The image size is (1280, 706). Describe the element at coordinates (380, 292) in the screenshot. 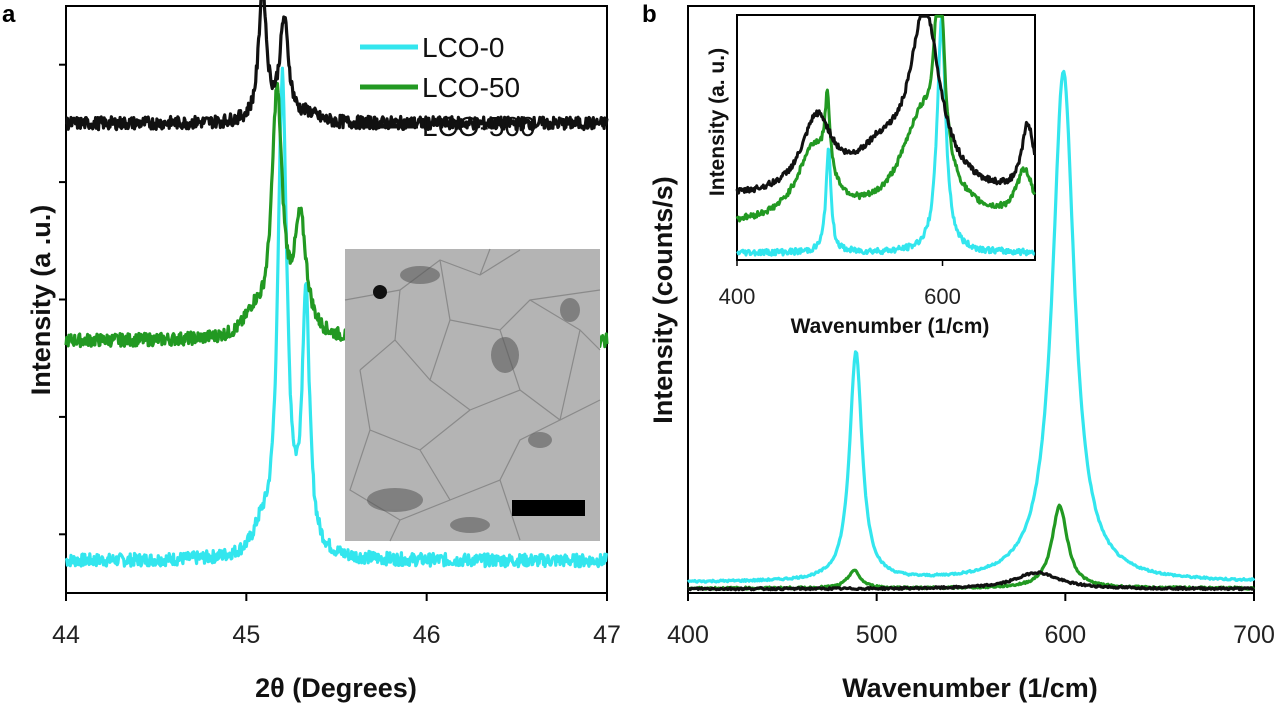

I see `micrograph-pore` at that location.